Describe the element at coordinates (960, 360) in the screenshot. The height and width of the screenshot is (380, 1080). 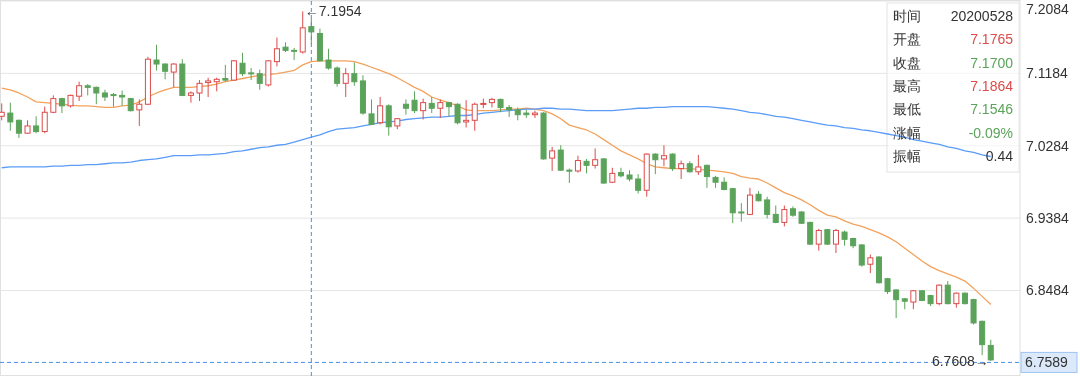
I see `annotation: 6.7608→` at that location.